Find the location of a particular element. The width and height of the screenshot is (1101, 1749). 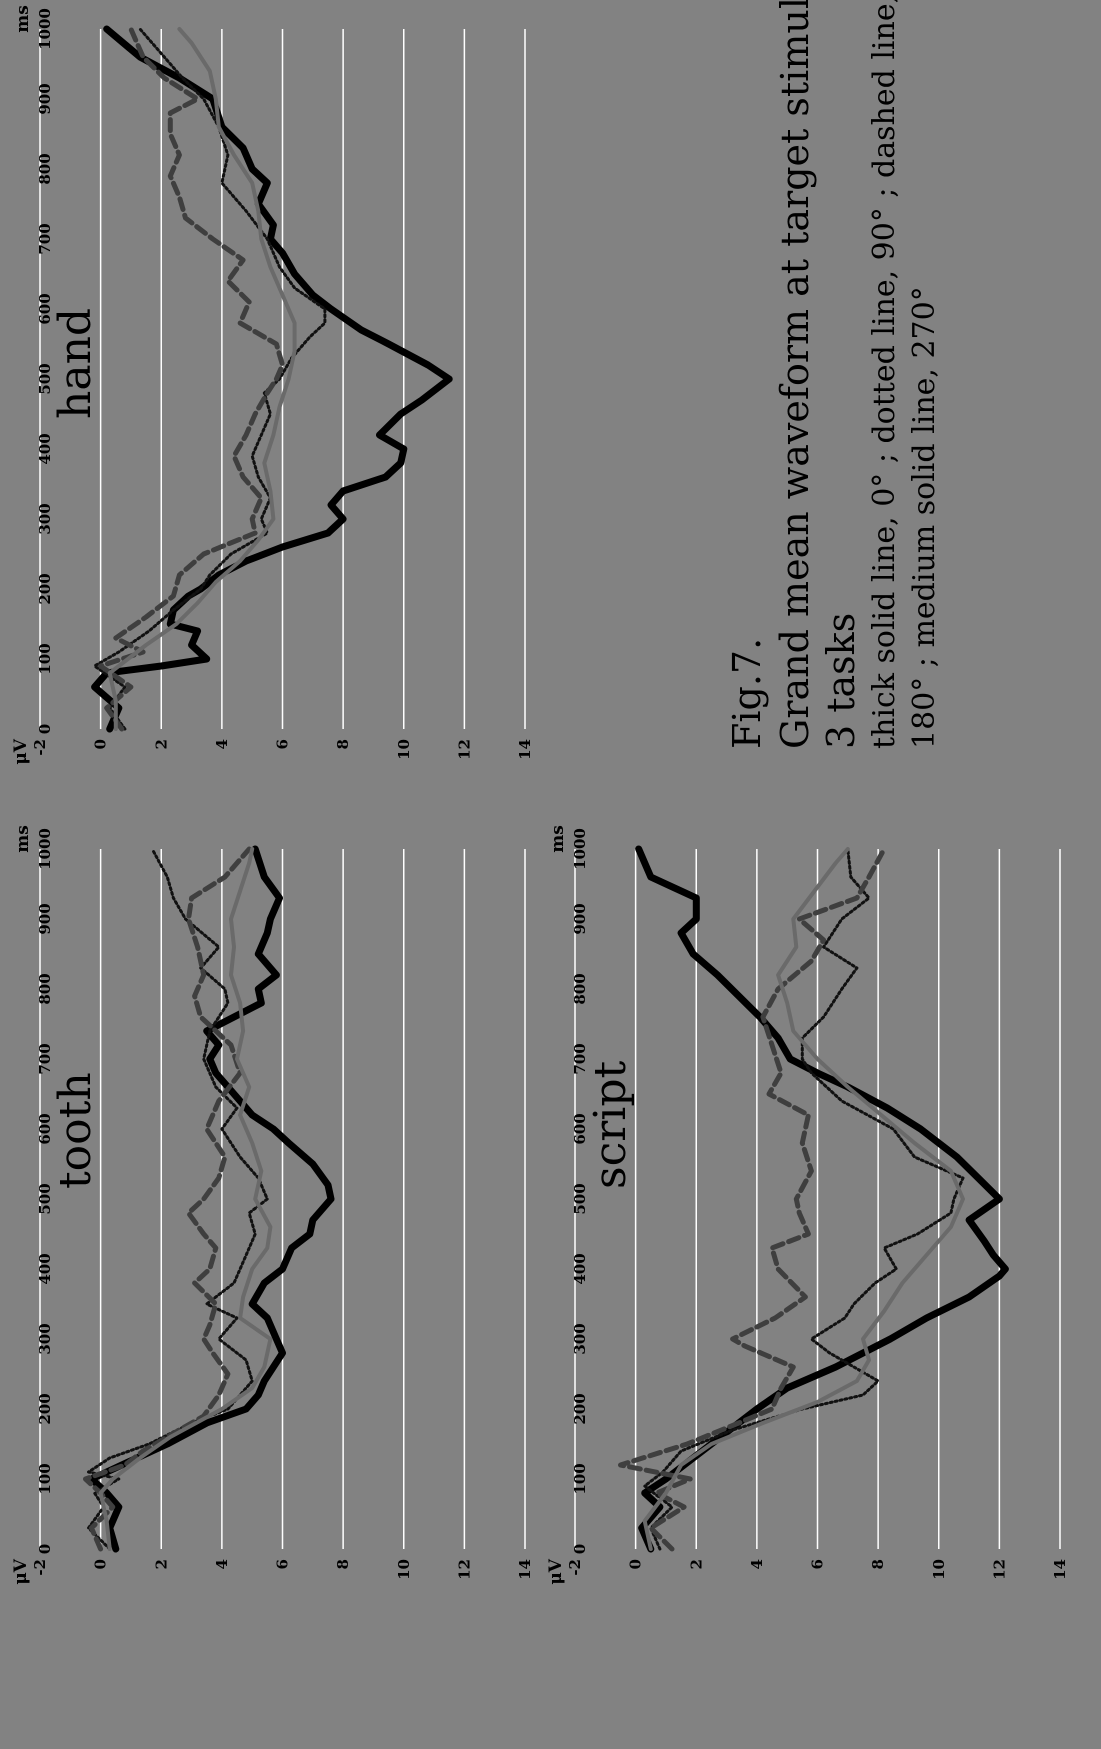

caption-title-line1: Grand mean waveform at target stimuli in is located at coordinates (795, 374).